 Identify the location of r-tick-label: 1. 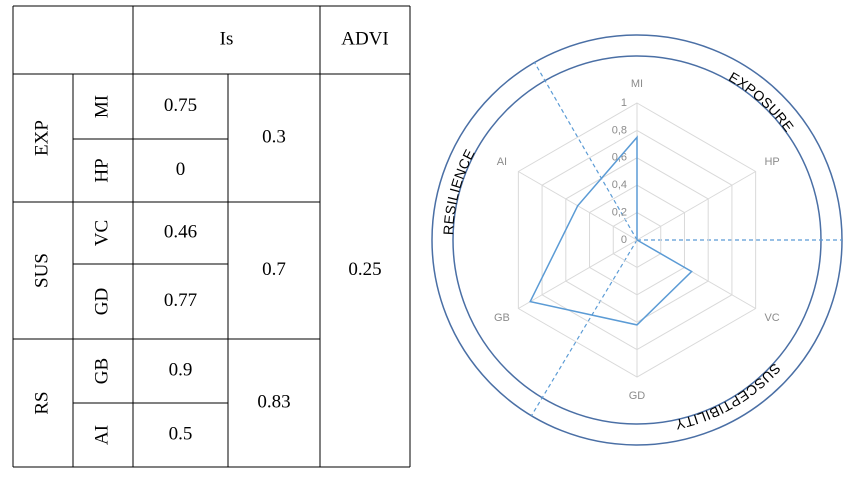
(624, 103).